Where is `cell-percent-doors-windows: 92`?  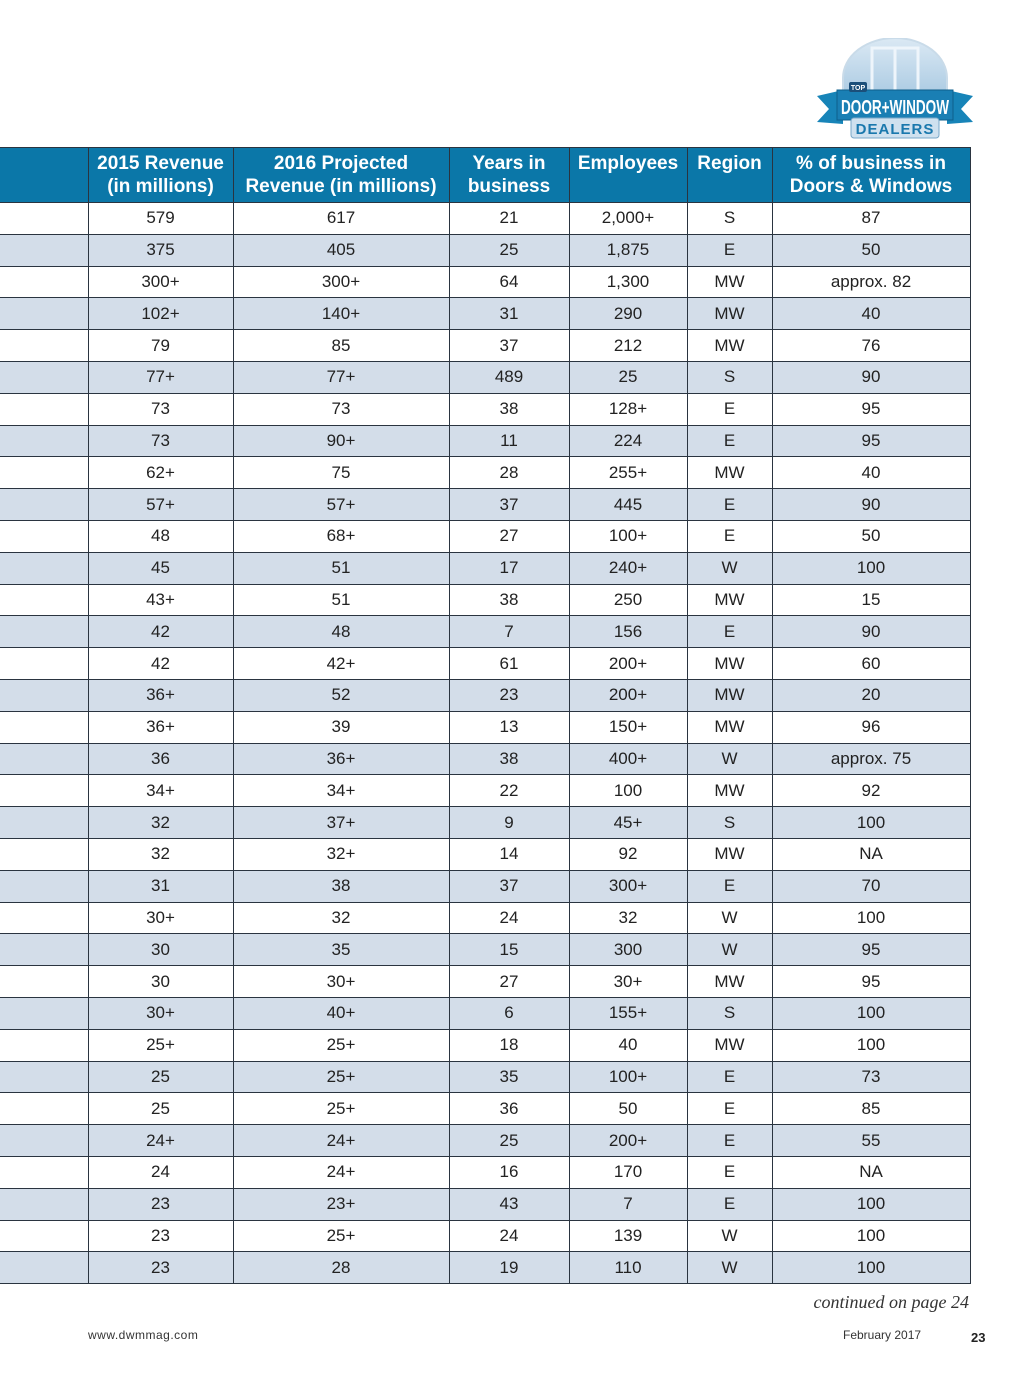
cell-percent-doors-windows: 92 is located at coordinates (871, 791).